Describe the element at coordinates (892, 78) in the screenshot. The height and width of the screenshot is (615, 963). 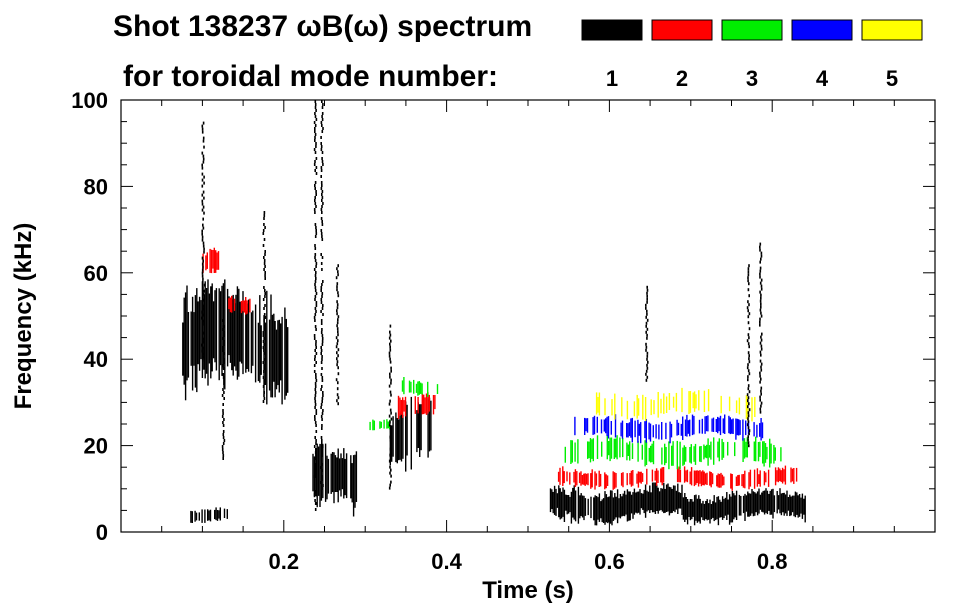
I see `legend-label-n5: 5` at that location.